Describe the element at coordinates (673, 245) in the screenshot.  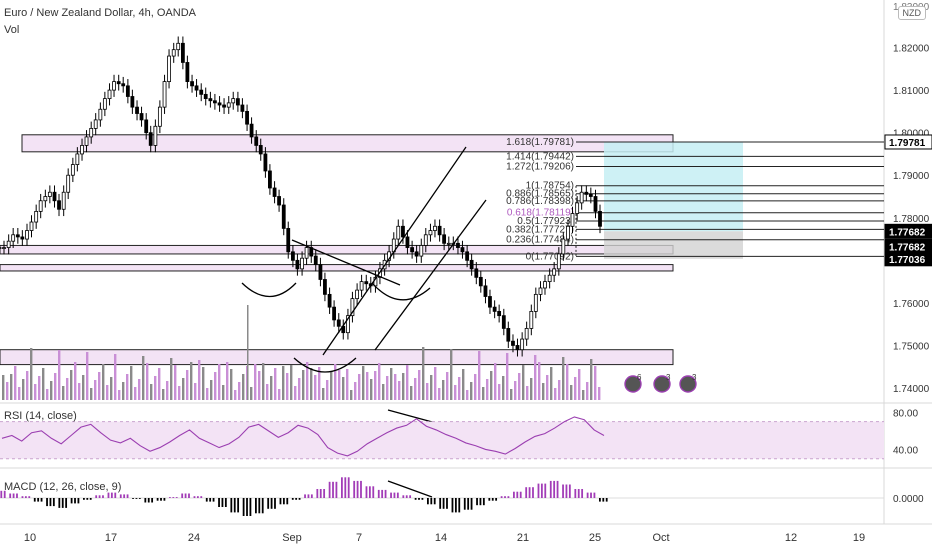
I see `position-loss-zone` at that location.